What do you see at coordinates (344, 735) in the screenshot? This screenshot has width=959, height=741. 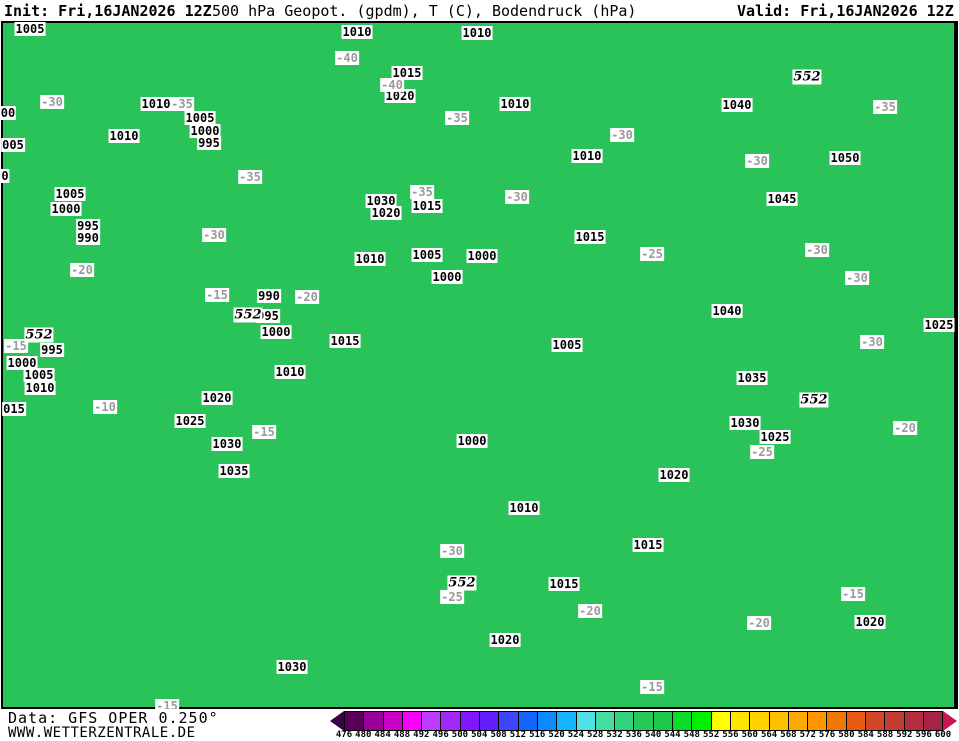 I see `colorbar-scale-value: 476` at bounding box center [344, 735].